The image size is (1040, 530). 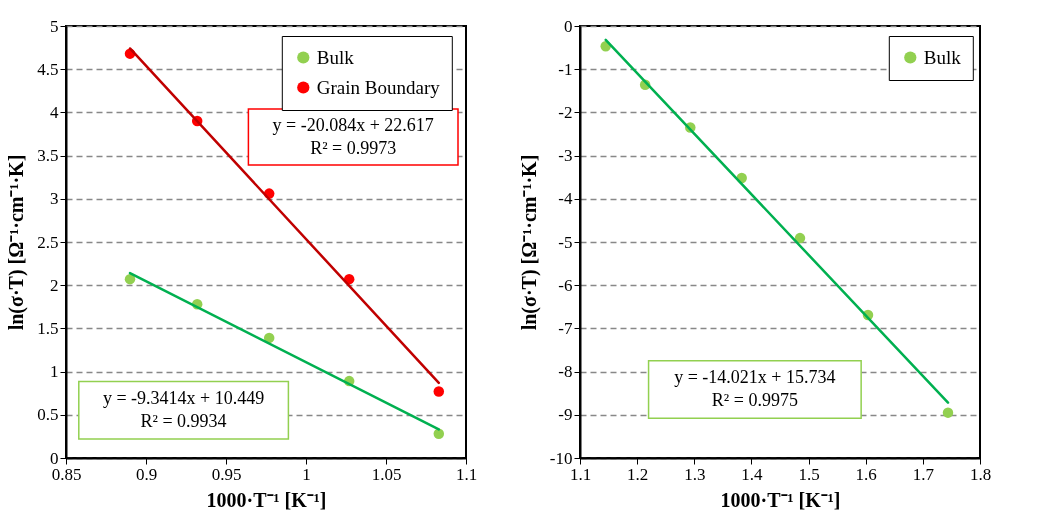 What do you see at coordinates (866, 474) in the screenshot?
I see `x-tick-label: 1.6` at bounding box center [866, 474].